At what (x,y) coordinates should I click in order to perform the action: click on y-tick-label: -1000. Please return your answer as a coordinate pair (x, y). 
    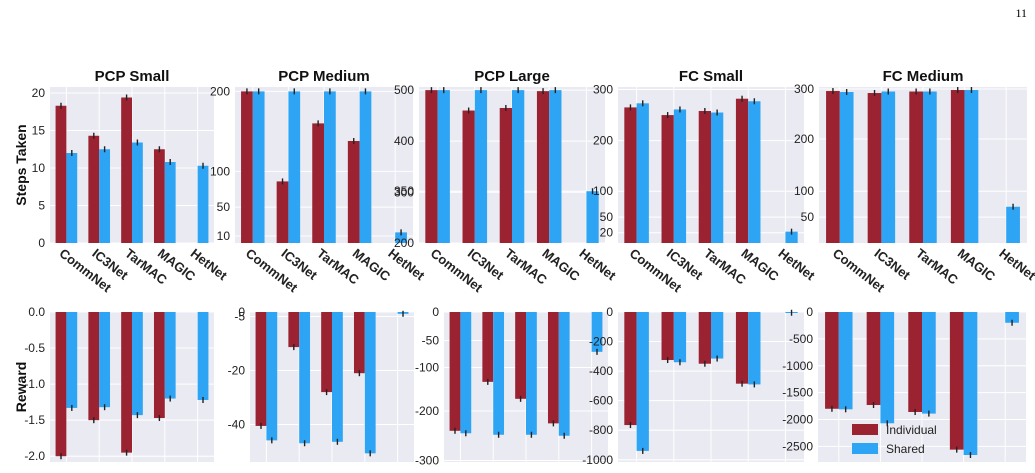
    Looking at the image, I should click on (597, 460).